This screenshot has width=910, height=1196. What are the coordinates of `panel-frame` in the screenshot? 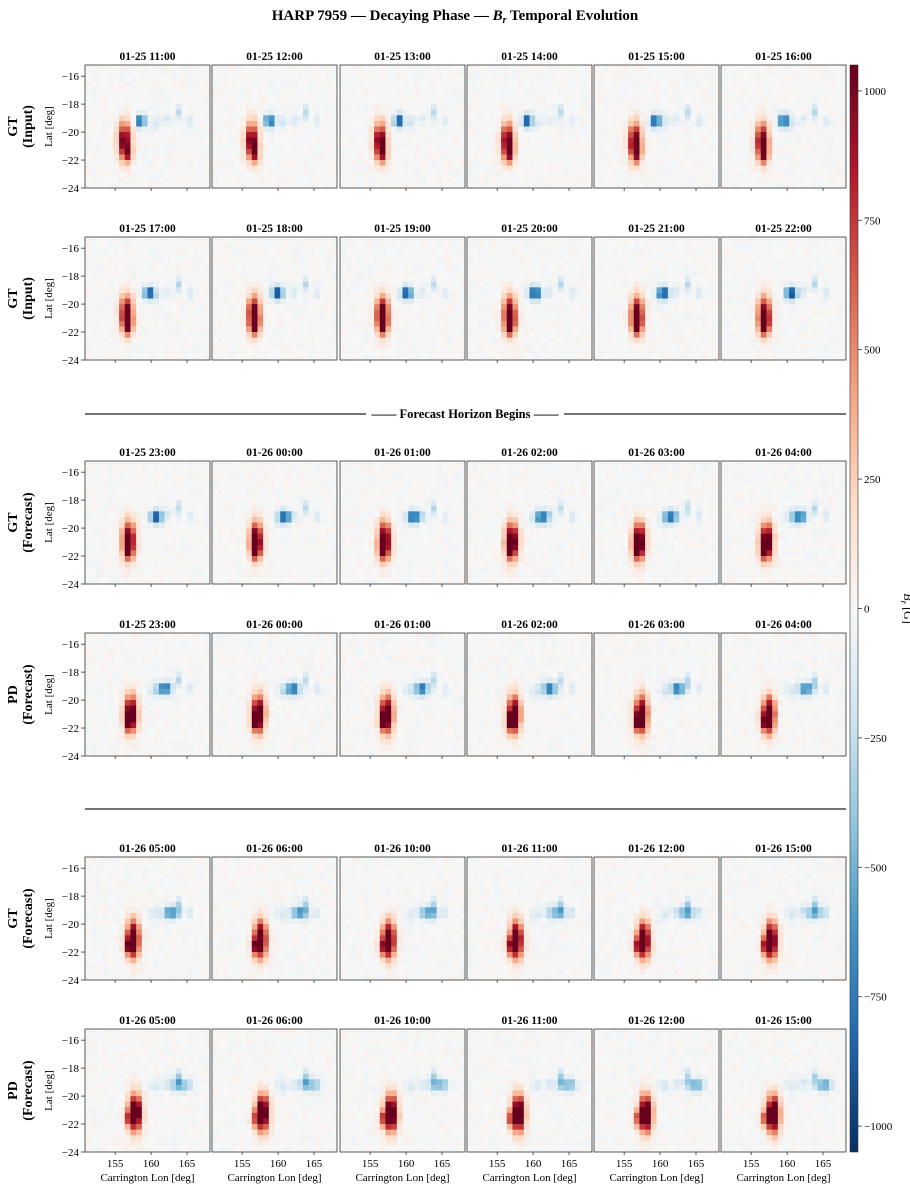 It's located at (656, 126).